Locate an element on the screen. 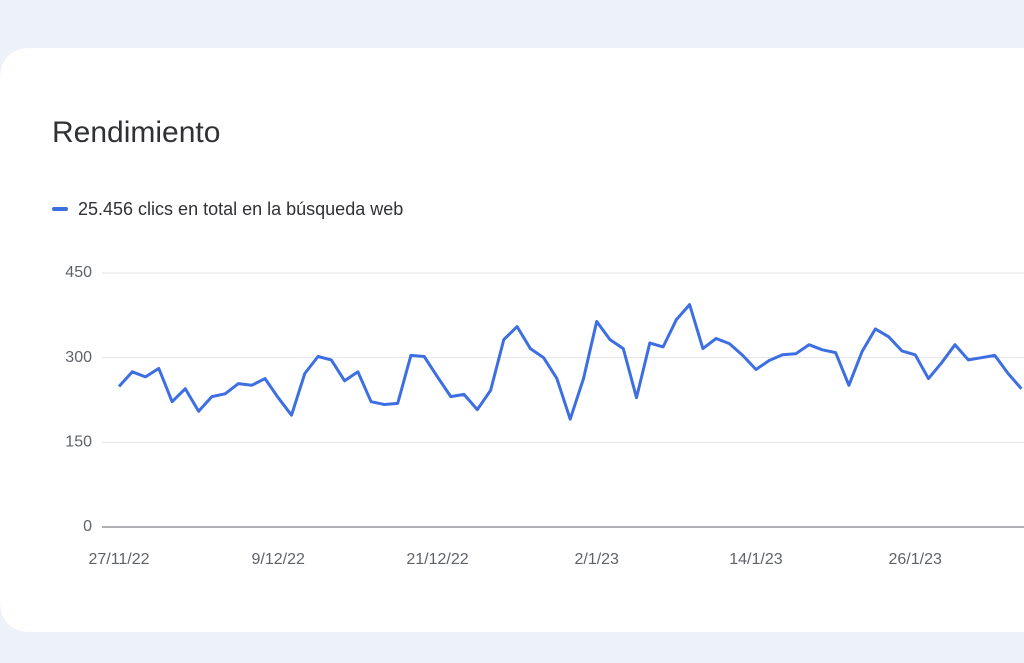 The width and height of the screenshot is (1024, 663). x-tick-label: 26/1/23 is located at coordinates (915, 559).